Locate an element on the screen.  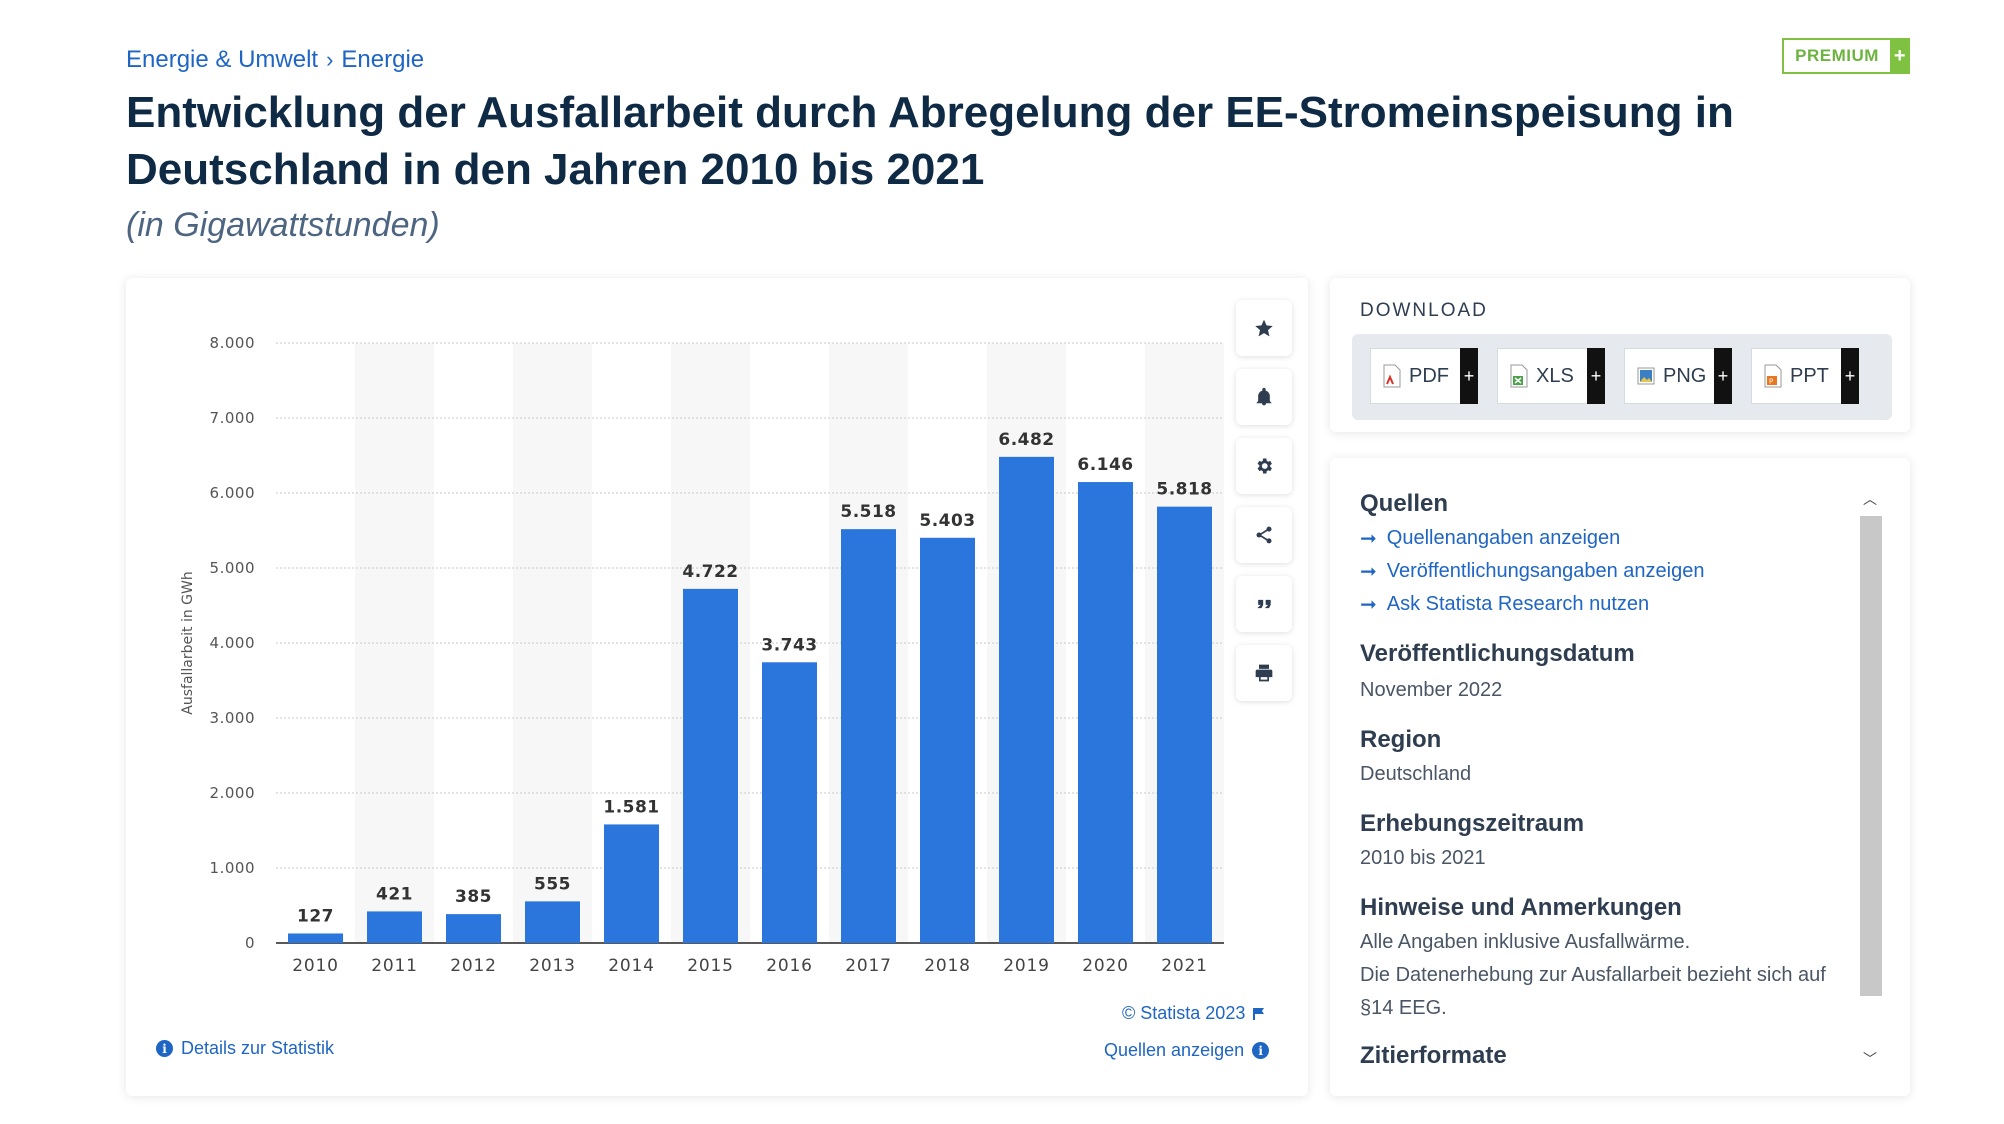
y-tick-label: 0 is located at coordinates (250, 943).